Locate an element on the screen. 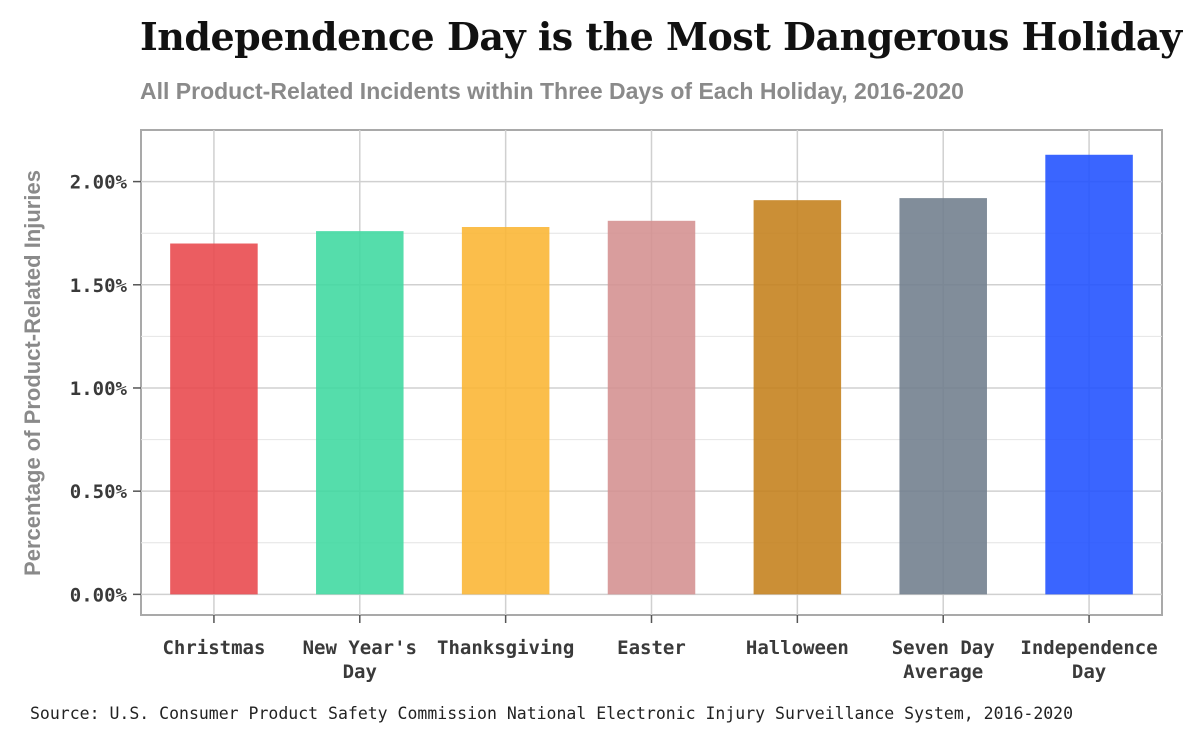 The height and width of the screenshot is (750, 1200). x-tick-label: Thanksgiving is located at coordinates (505, 648).